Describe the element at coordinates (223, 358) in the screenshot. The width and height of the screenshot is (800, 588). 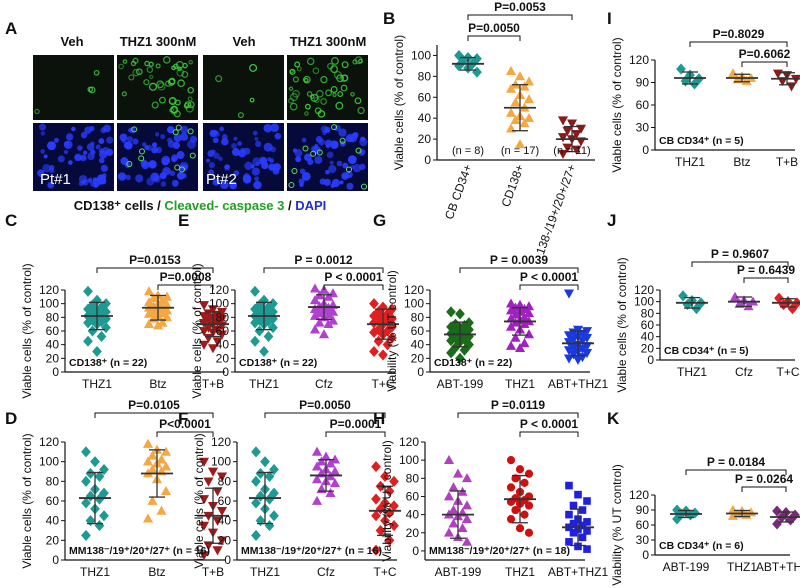
I see `y-tick-label: 20` at that location.